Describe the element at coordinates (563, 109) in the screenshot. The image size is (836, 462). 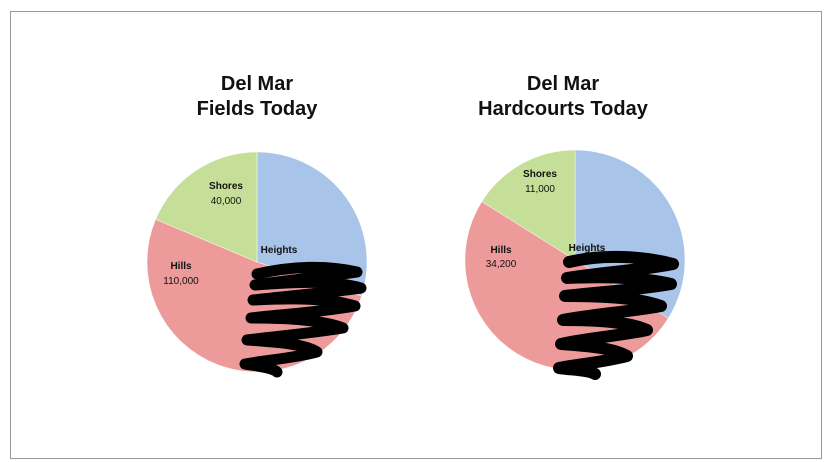
I see `chart-title-line-2: Hardcourts Today` at that location.